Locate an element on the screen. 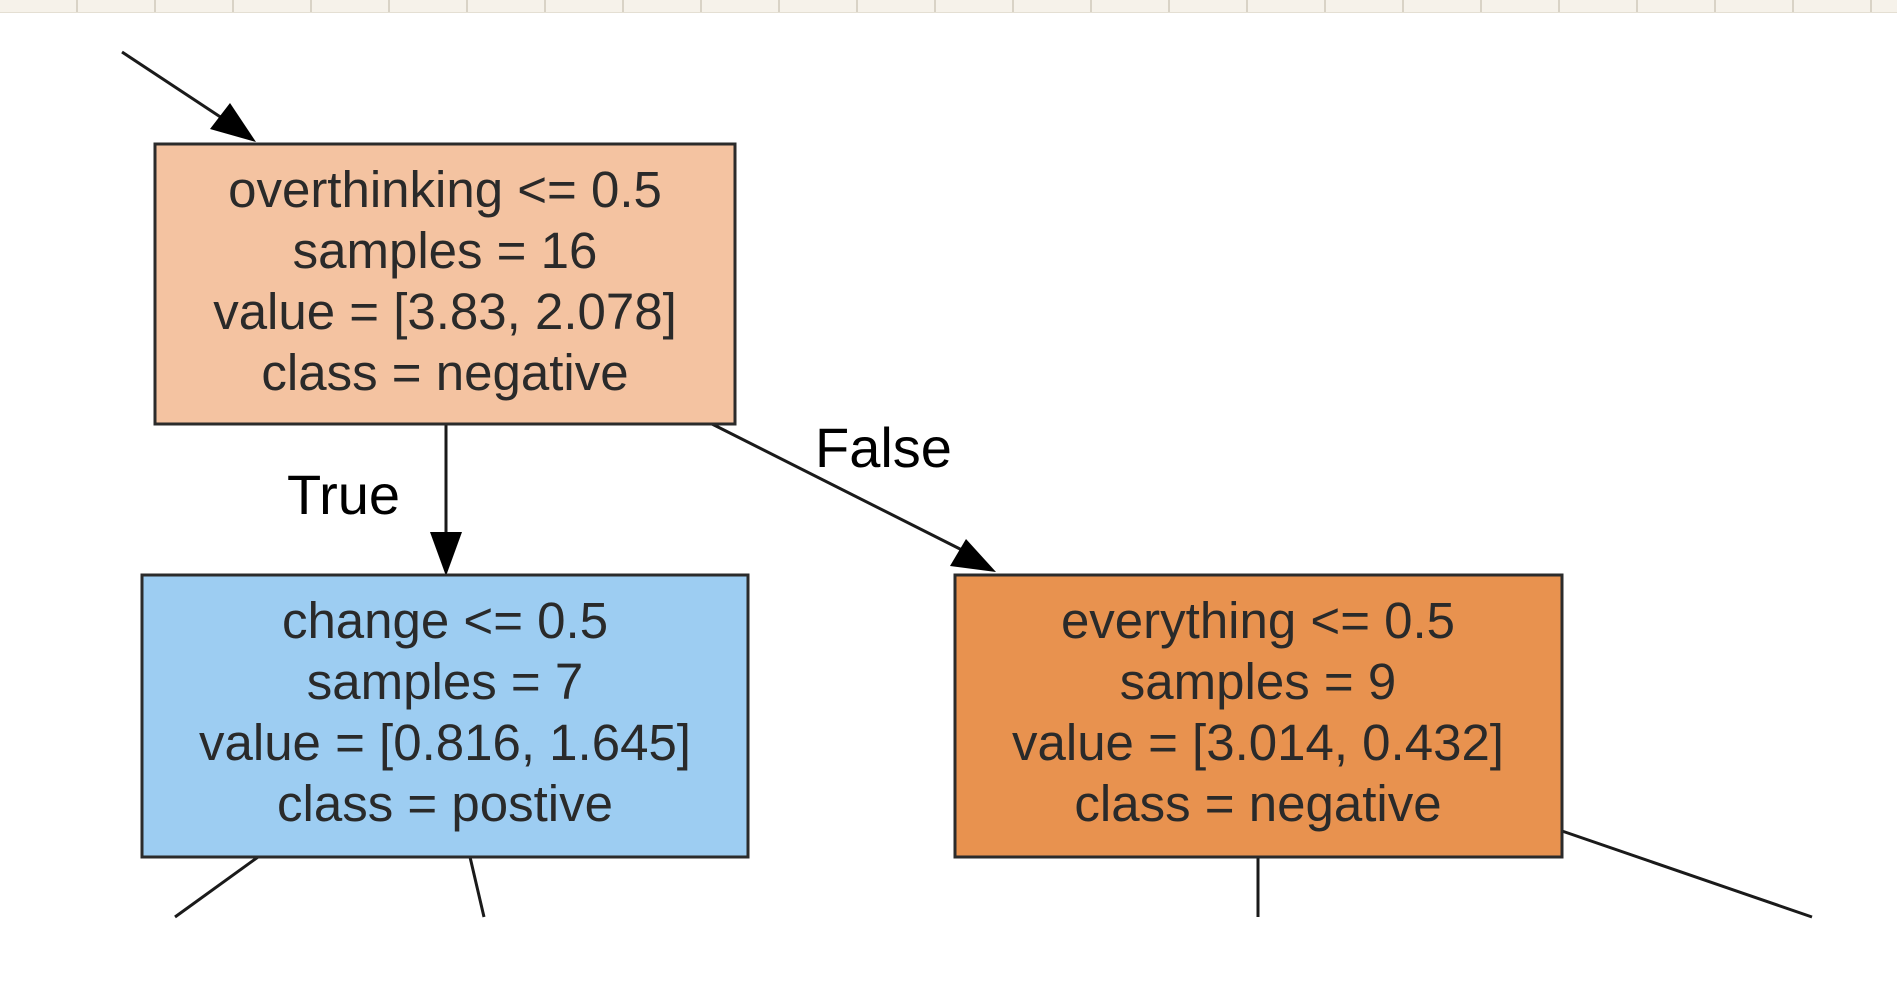  root-samples: samples = 16 is located at coordinates (445, 250).